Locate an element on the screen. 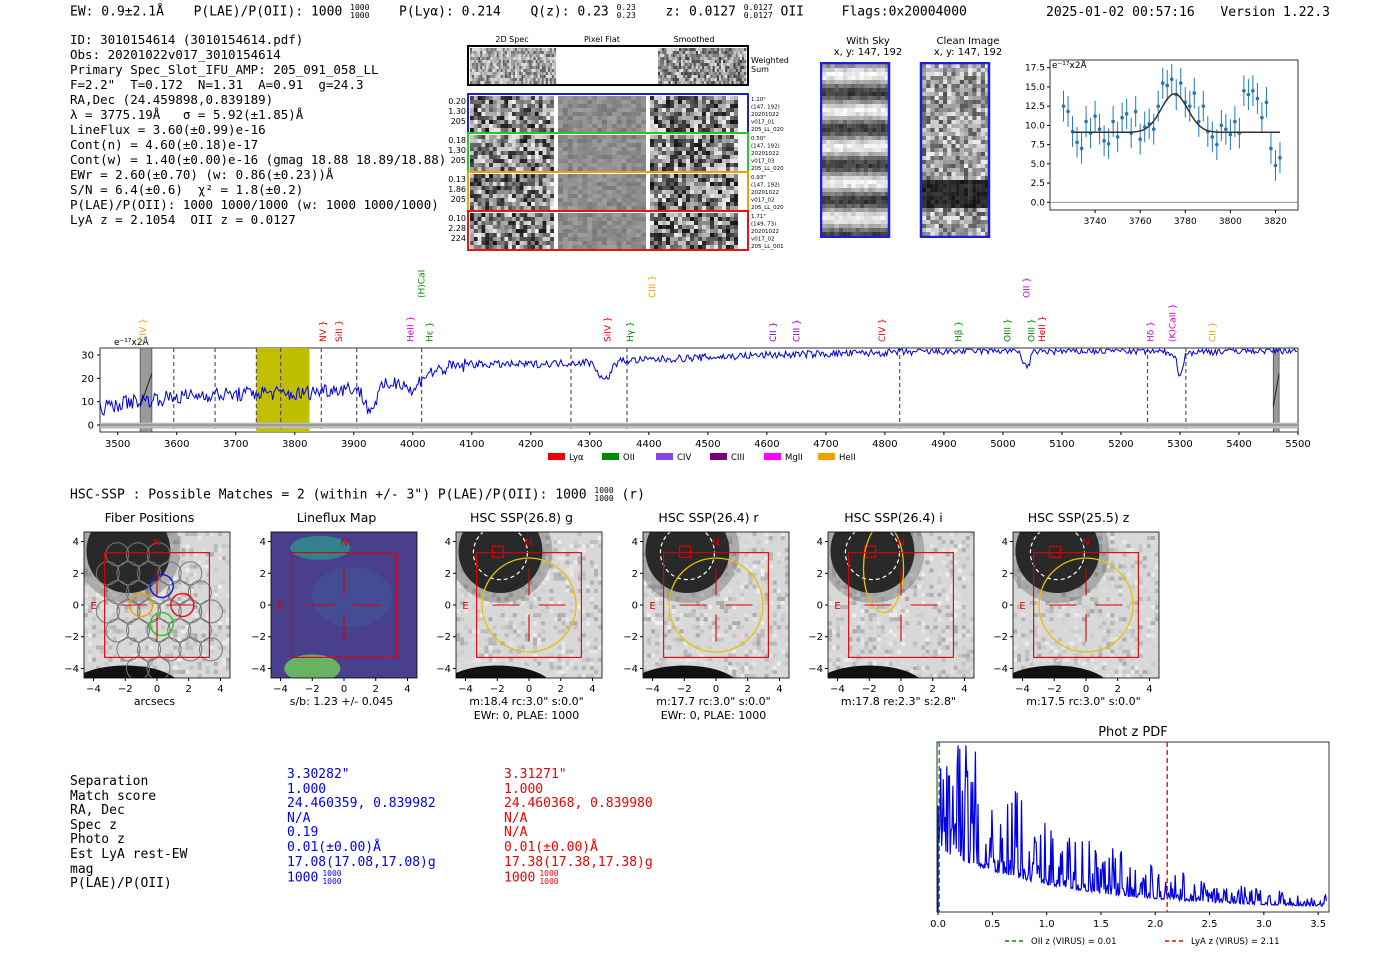 This screenshot has width=1400, height=953. cutout-row-left-value: 224 is located at coordinates (458, 238).